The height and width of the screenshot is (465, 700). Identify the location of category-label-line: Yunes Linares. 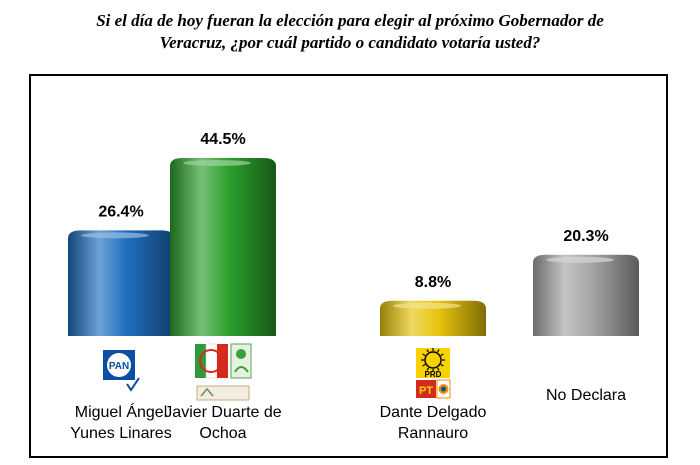
(121, 433).